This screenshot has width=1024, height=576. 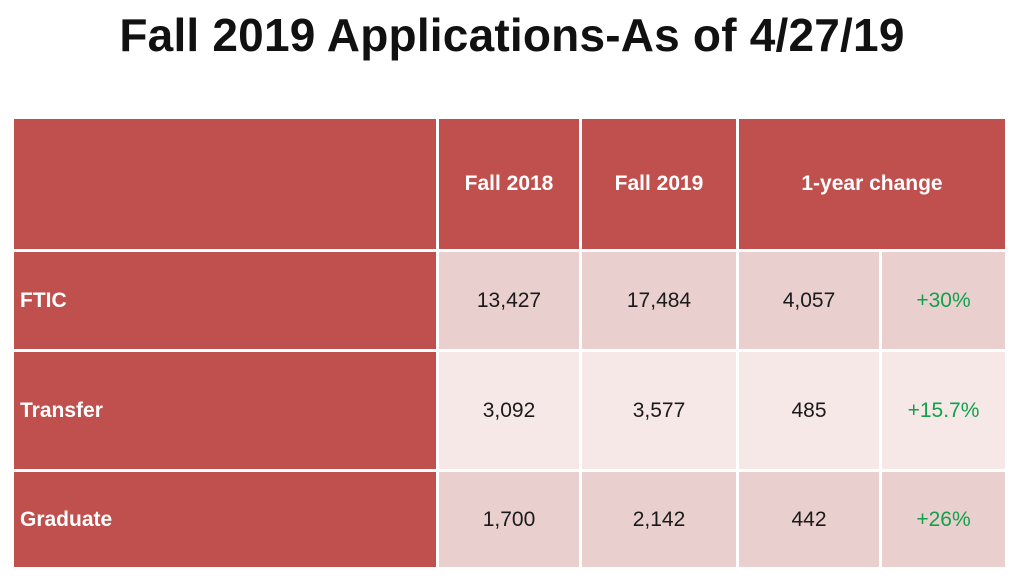 I want to click on row-label-transfer: Transfer, so click(x=225, y=410).